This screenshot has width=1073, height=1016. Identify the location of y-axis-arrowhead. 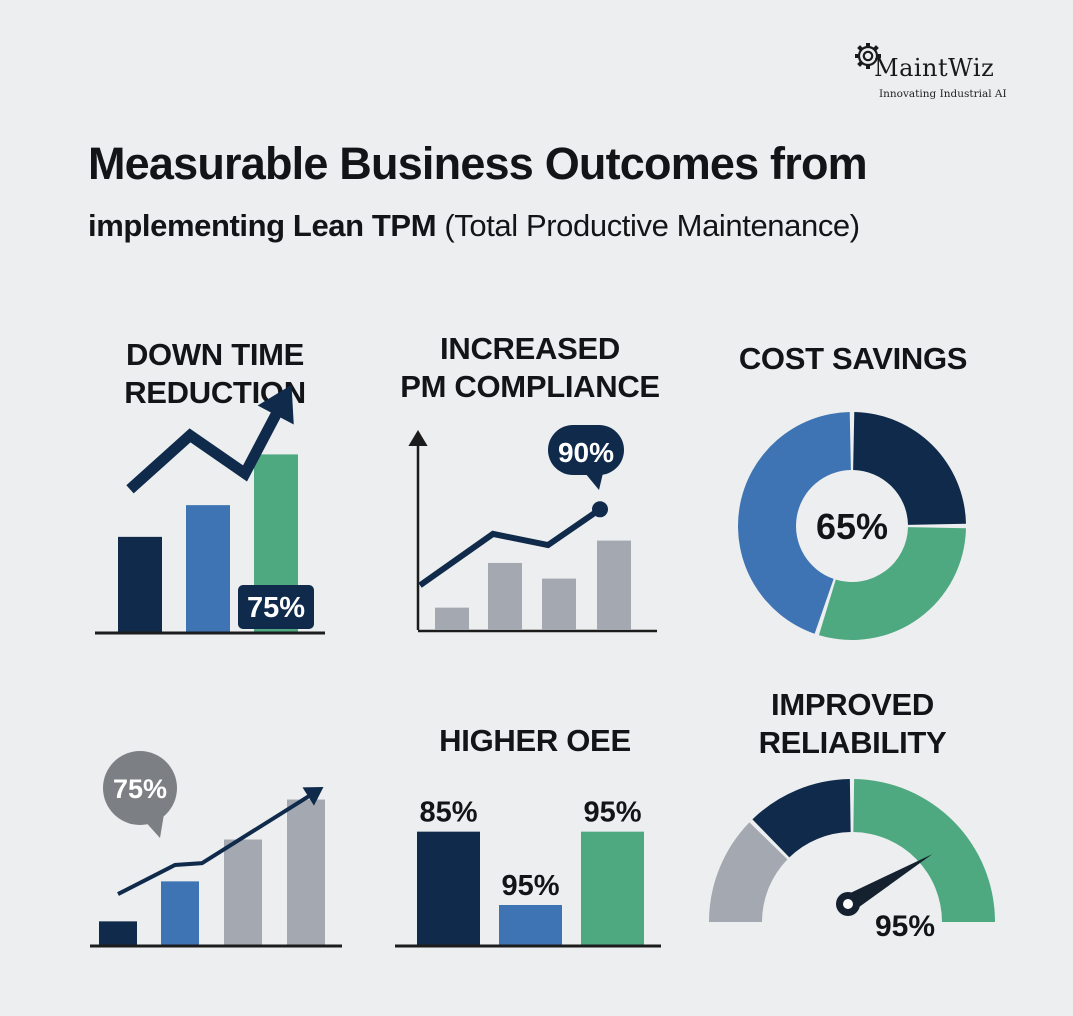
(418, 438).